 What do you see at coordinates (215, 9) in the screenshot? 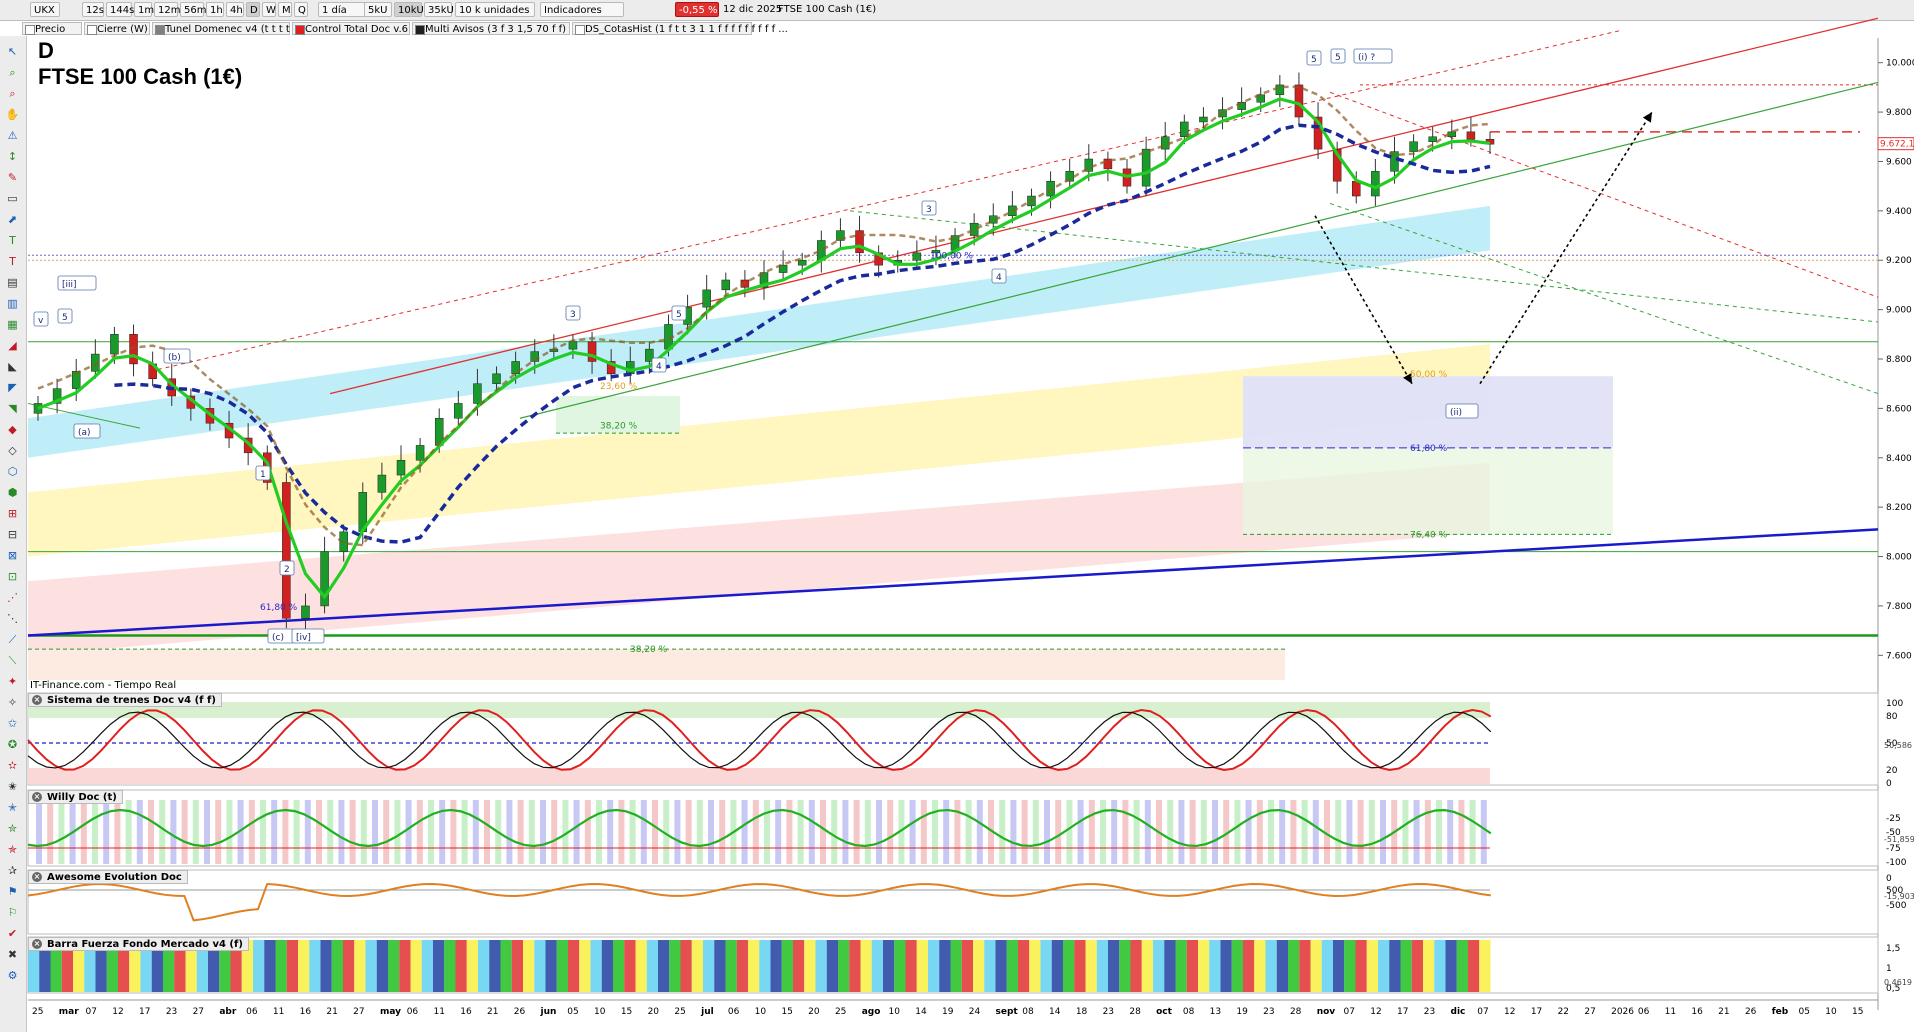
I see `timeframe-1h: 1h` at bounding box center [215, 9].